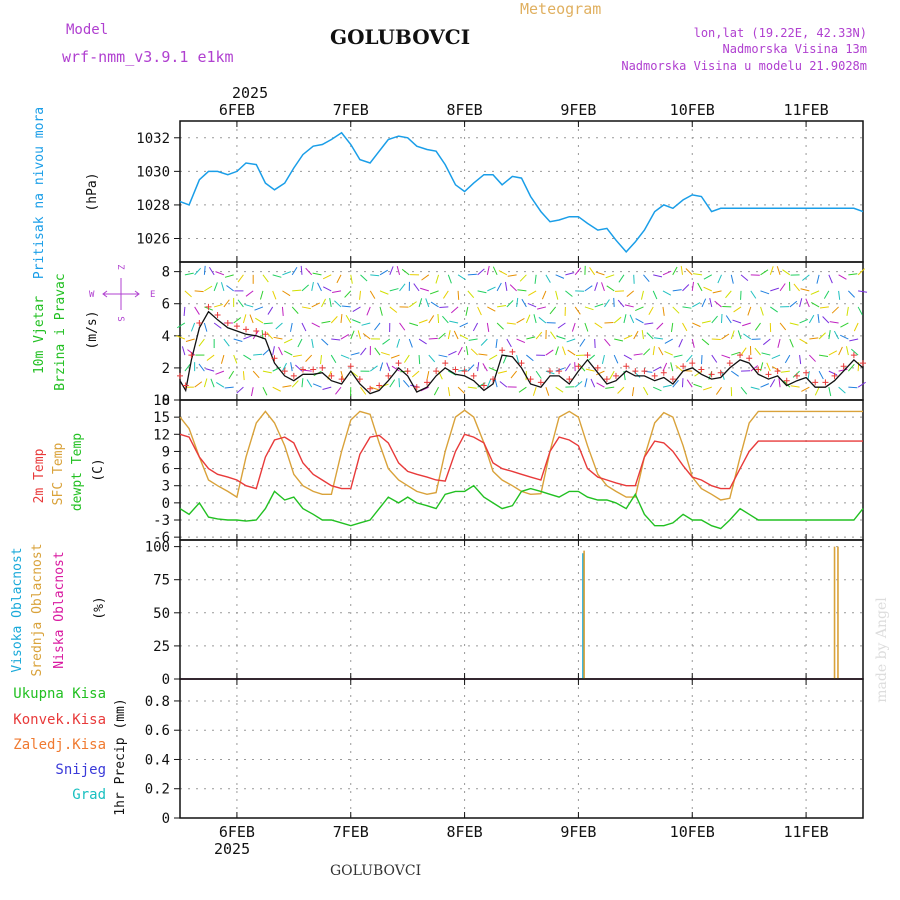  Describe the element at coordinates (806, 832) in the screenshot. I see `bottom-date-label: 11FEB` at that location.